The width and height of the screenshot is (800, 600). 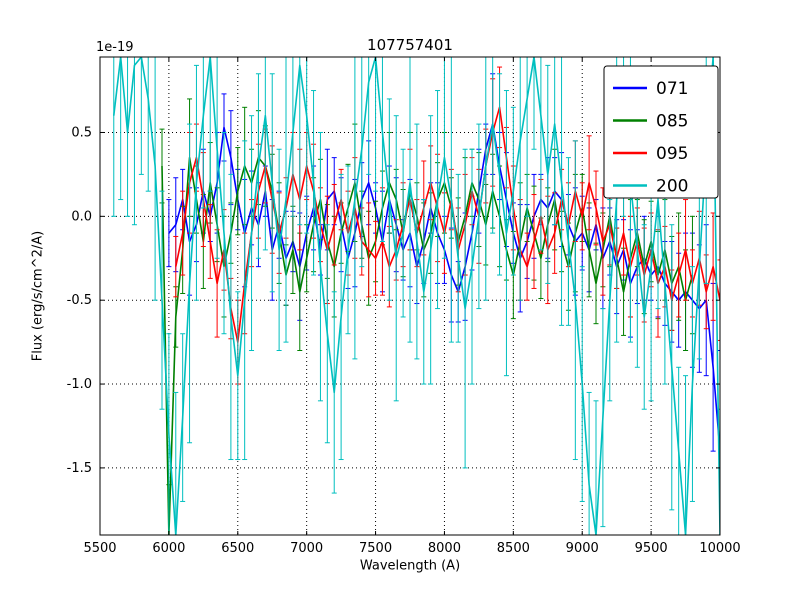 What do you see at coordinates (650, 187) in the screenshot?
I see `legend-entry-200: 200` at bounding box center [650, 187].